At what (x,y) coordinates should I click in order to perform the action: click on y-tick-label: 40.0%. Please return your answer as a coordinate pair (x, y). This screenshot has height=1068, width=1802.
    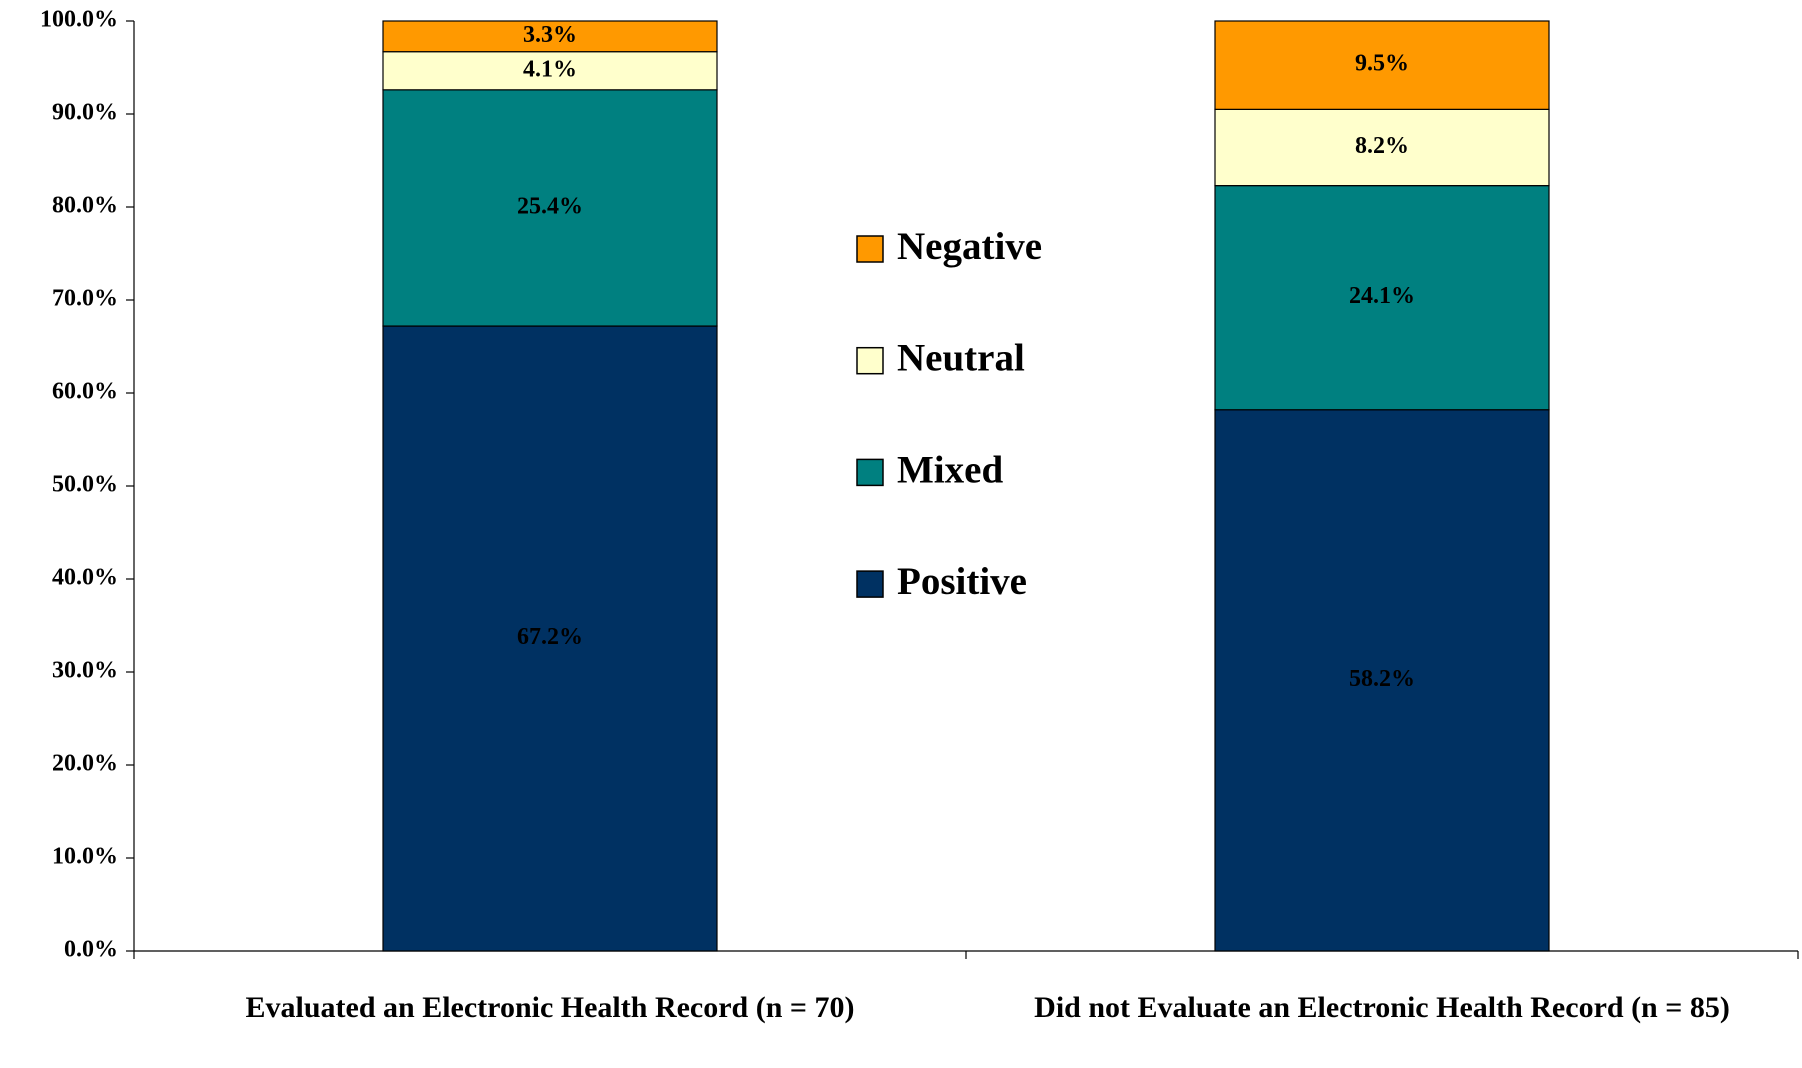
    Looking at the image, I should click on (85, 578).